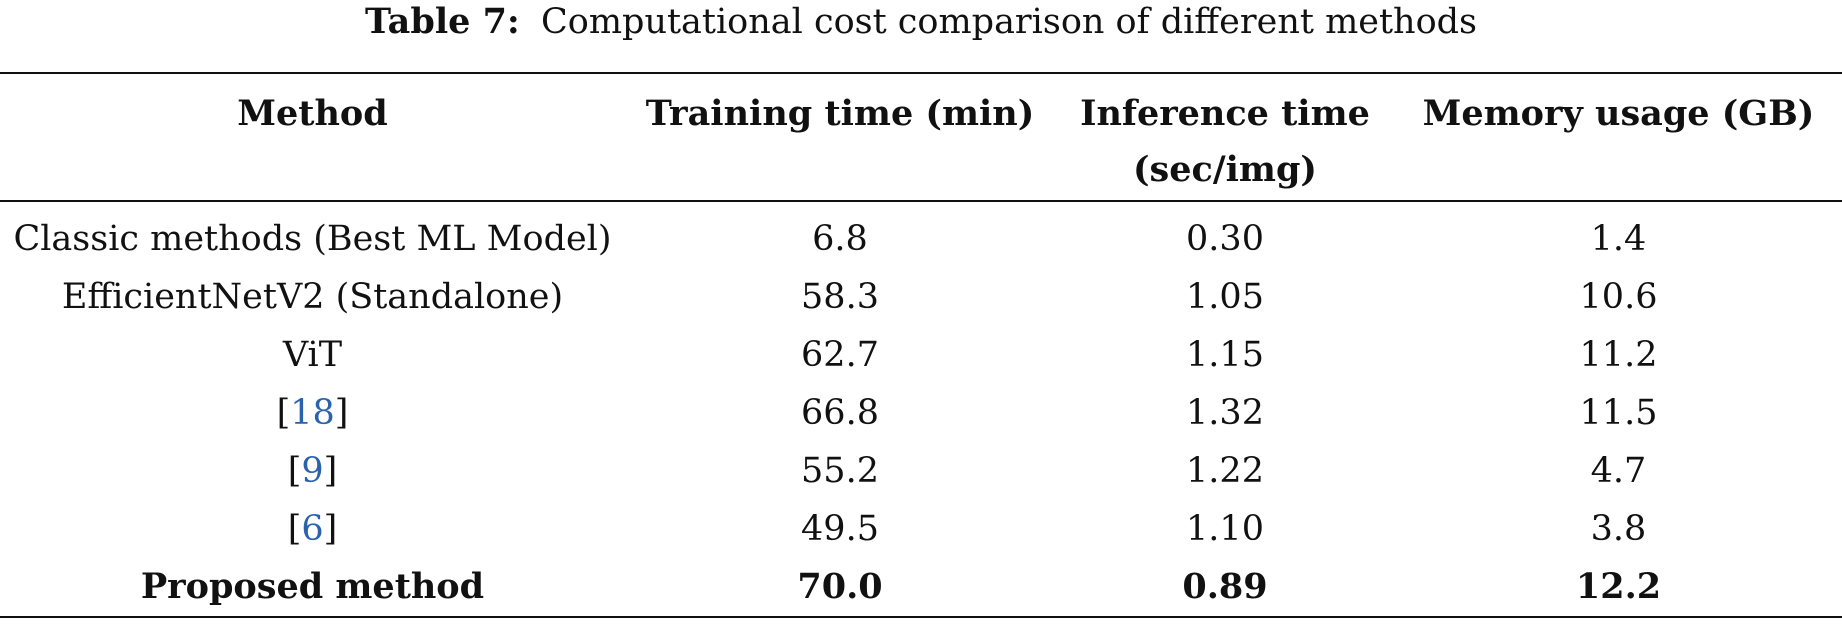 This screenshot has height=631, width=1842. I want to click on cell-training-time: 6.8, so click(840, 239).